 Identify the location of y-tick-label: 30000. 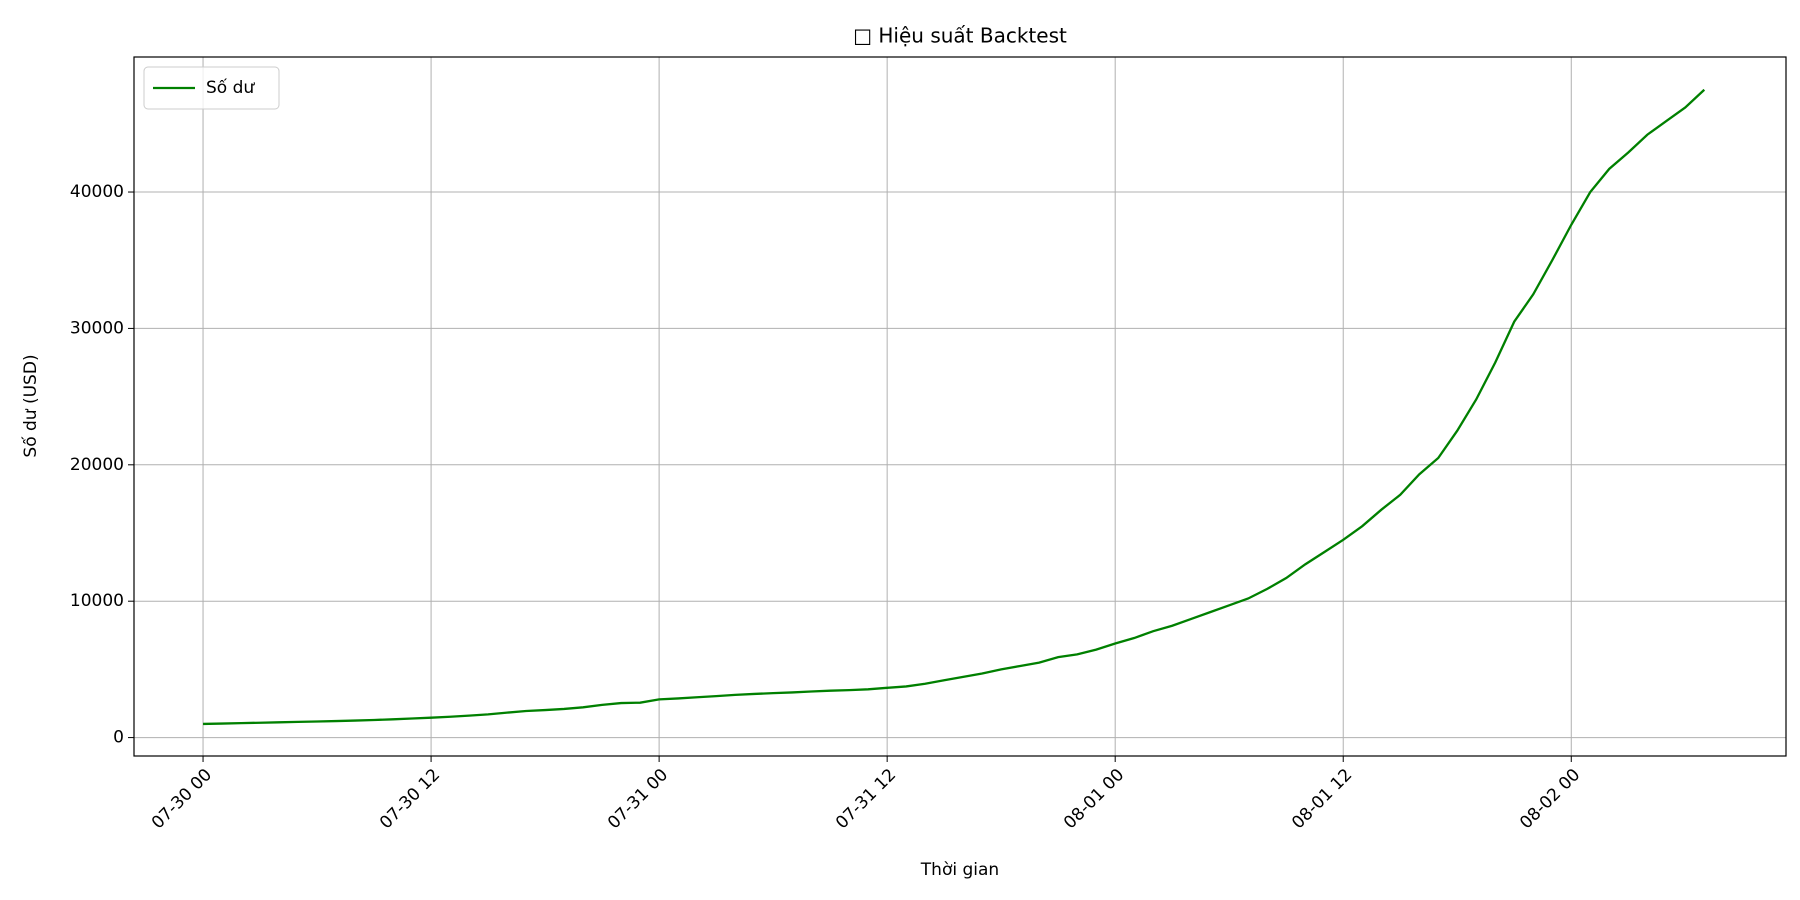
(97, 328).